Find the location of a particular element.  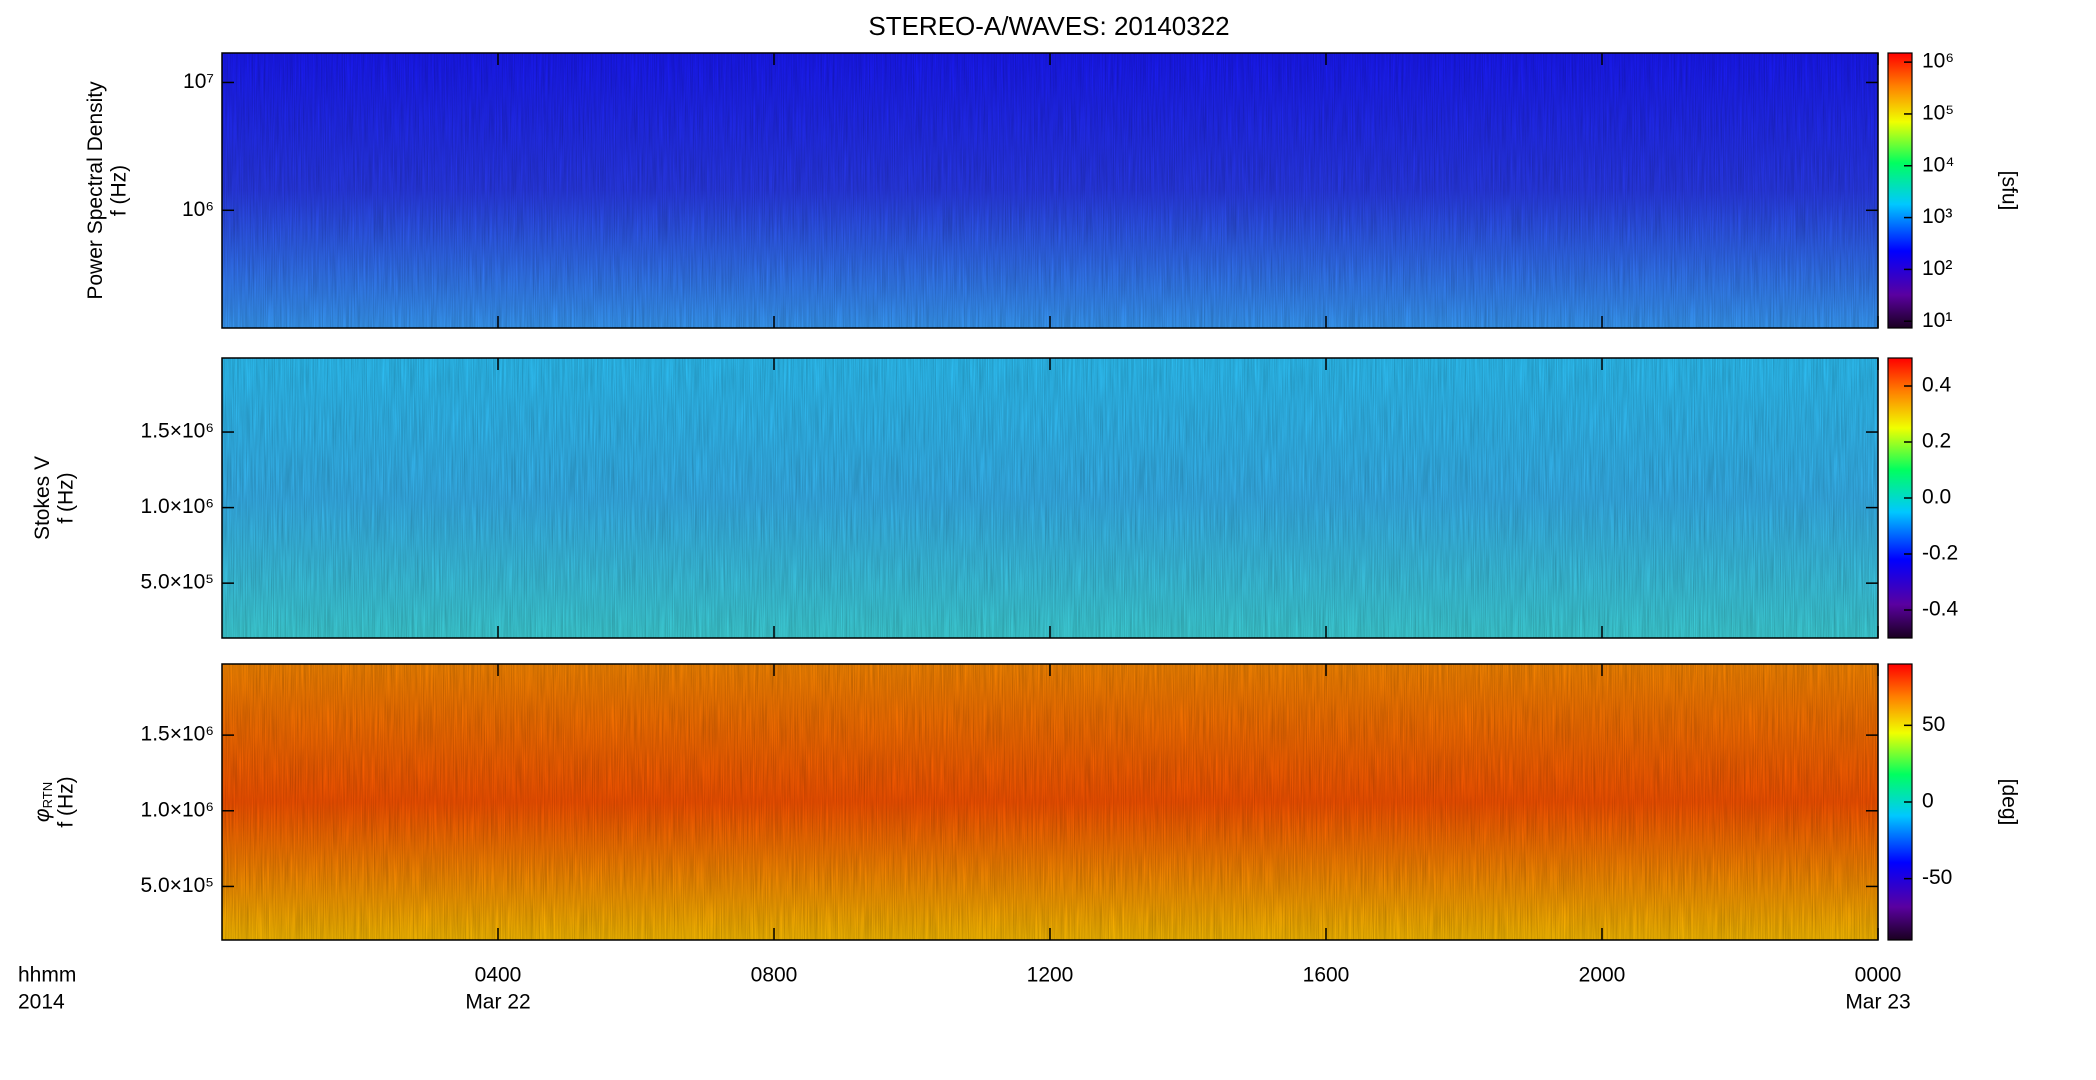

colorbar-tick-label: 0 is located at coordinates (1928, 801).